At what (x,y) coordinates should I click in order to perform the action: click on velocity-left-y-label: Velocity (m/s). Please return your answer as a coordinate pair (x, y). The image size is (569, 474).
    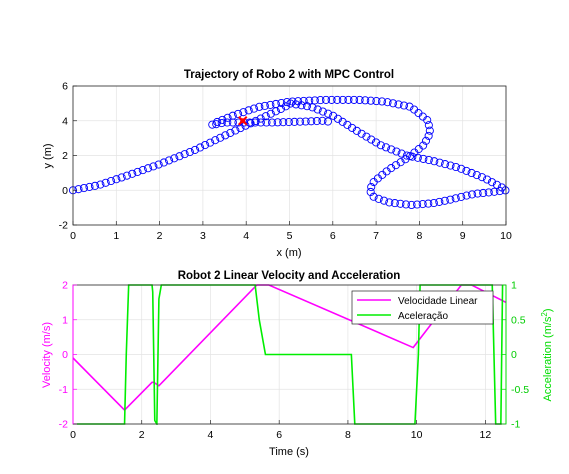
    Looking at the image, I should click on (47, 355).